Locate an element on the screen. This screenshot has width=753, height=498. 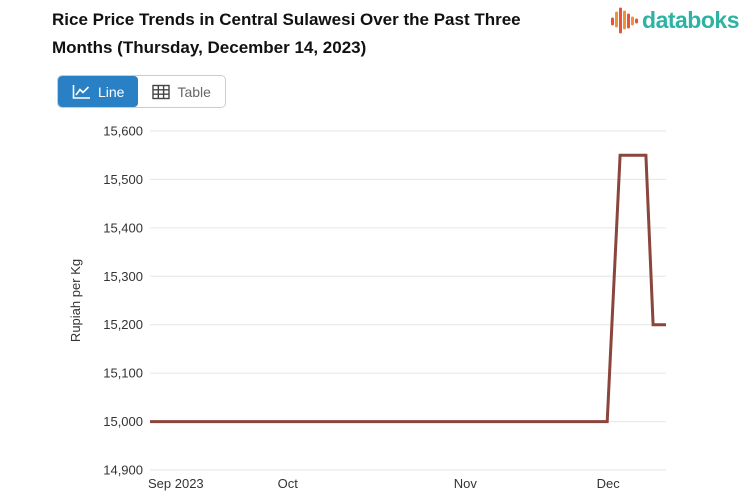
line-view-button: Line is located at coordinates (98, 91).